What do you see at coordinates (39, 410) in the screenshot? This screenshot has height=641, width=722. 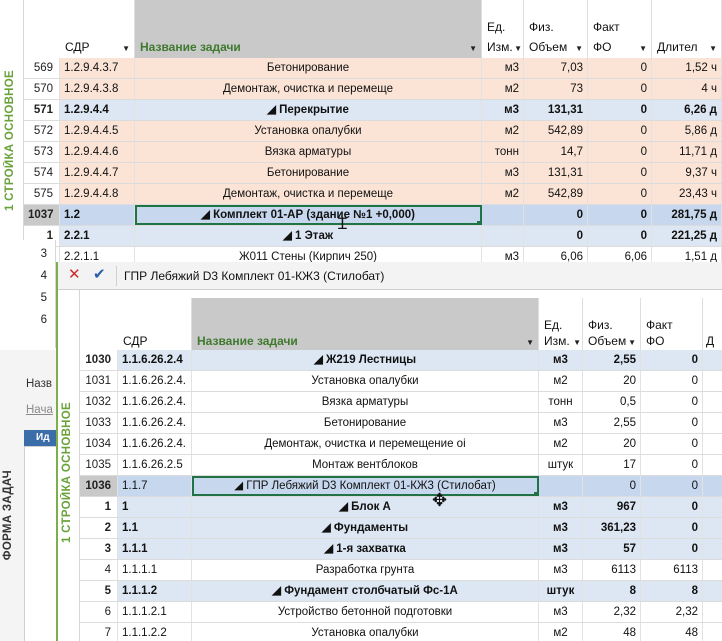 I see `start-link: Нача` at bounding box center [39, 410].